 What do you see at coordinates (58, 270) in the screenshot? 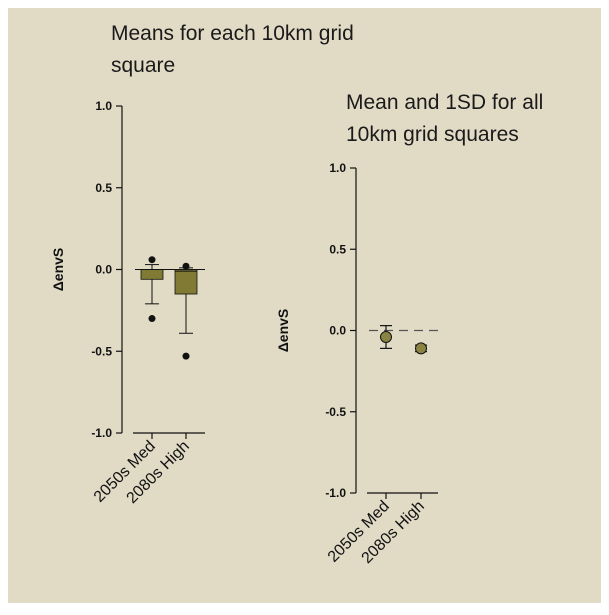
I see `left-y-axis-label: ΔenvS` at bounding box center [58, 270].